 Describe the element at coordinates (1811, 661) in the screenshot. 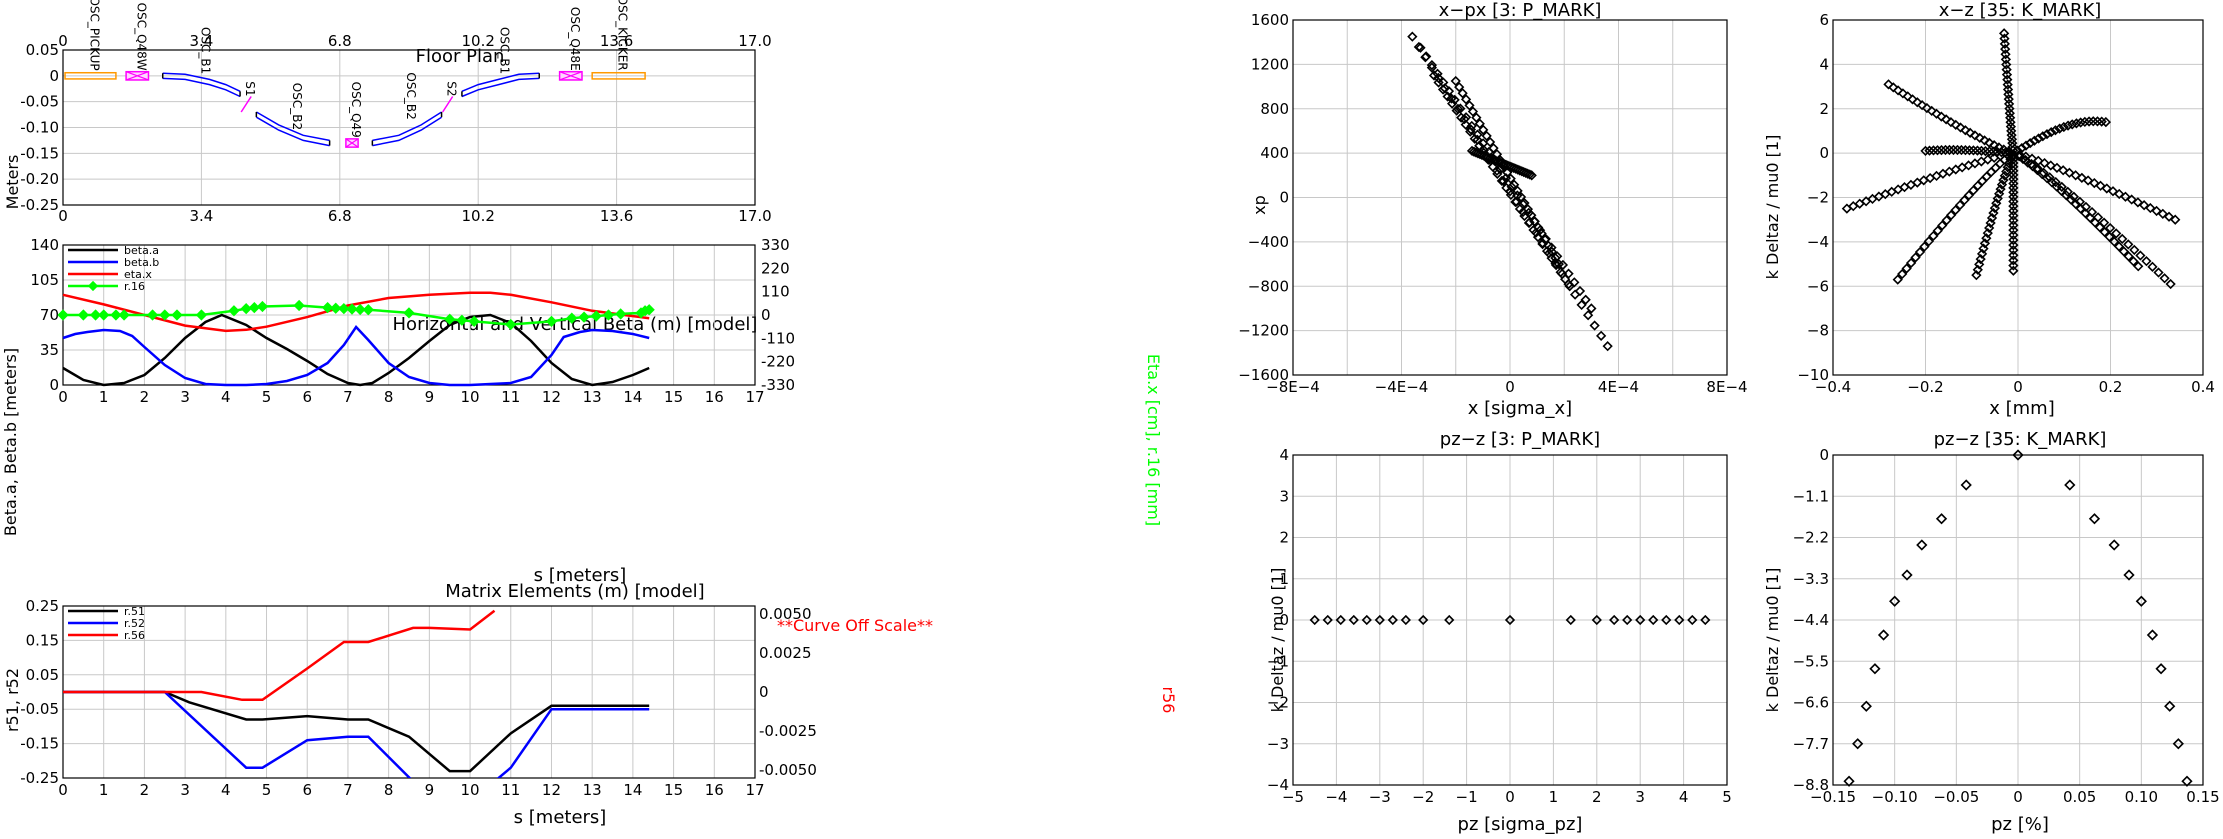

I see `y-tick-label: −5.5` at that location.